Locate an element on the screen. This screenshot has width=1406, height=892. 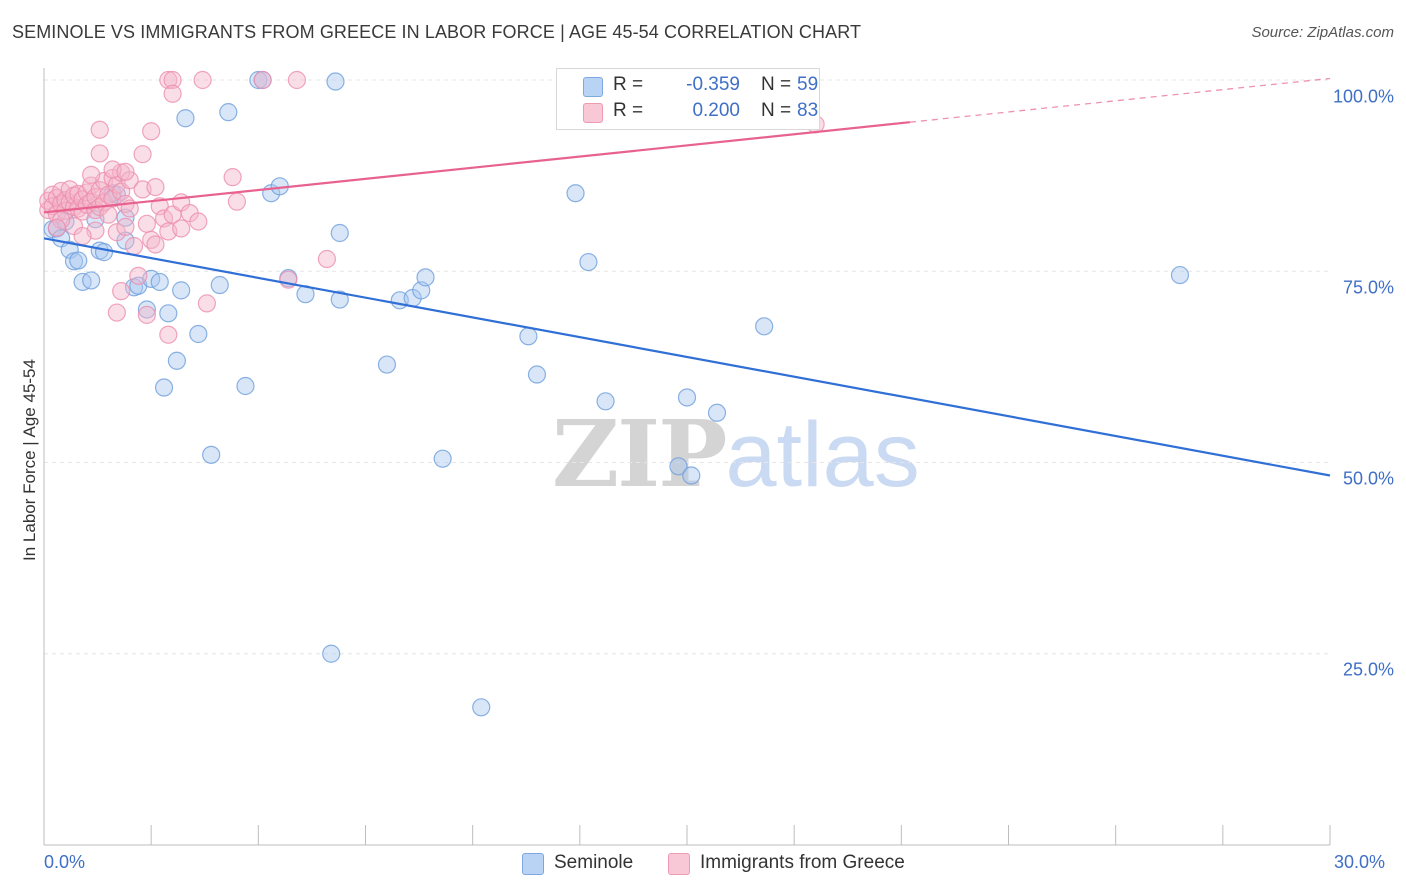
legend-n-value: 83 is located at coordinates (808, 110).